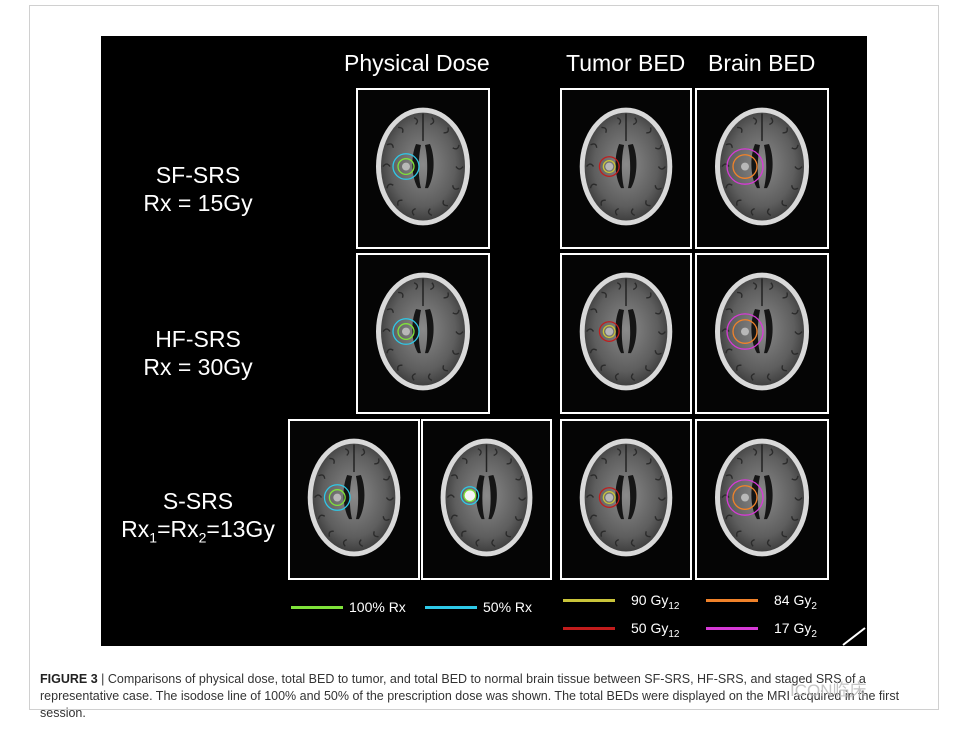 The height and width of the screenshot is (729, 959). What do you see at coordinates (732, 600) in the screenshot?
I see `legend-line-84-gy2` at bounding box center [732, 600].